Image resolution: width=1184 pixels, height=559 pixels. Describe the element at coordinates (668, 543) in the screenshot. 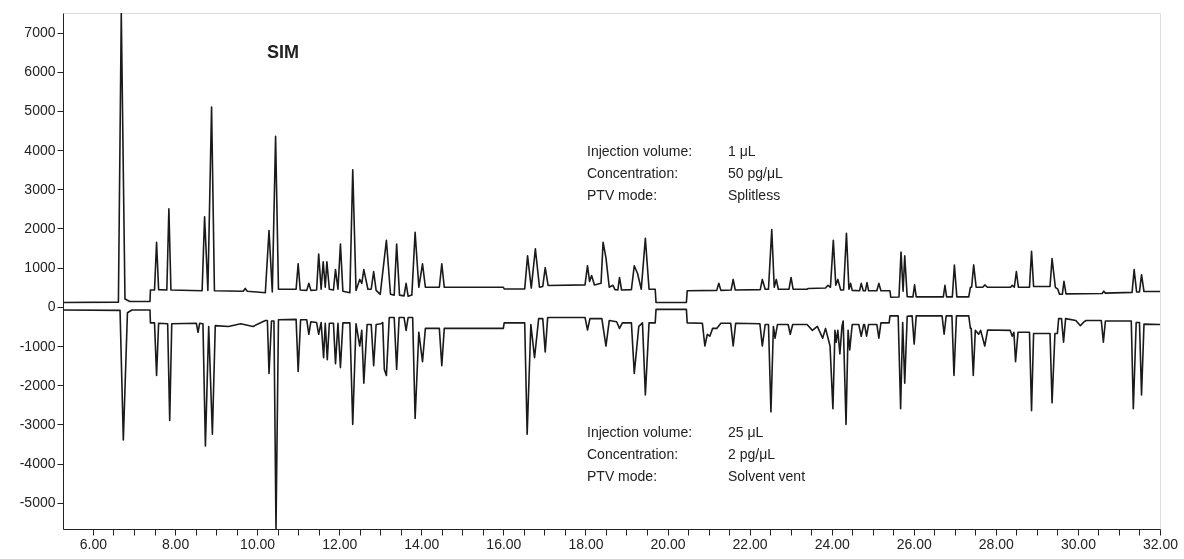

I see `x-tick-label: 20.00` at that location.